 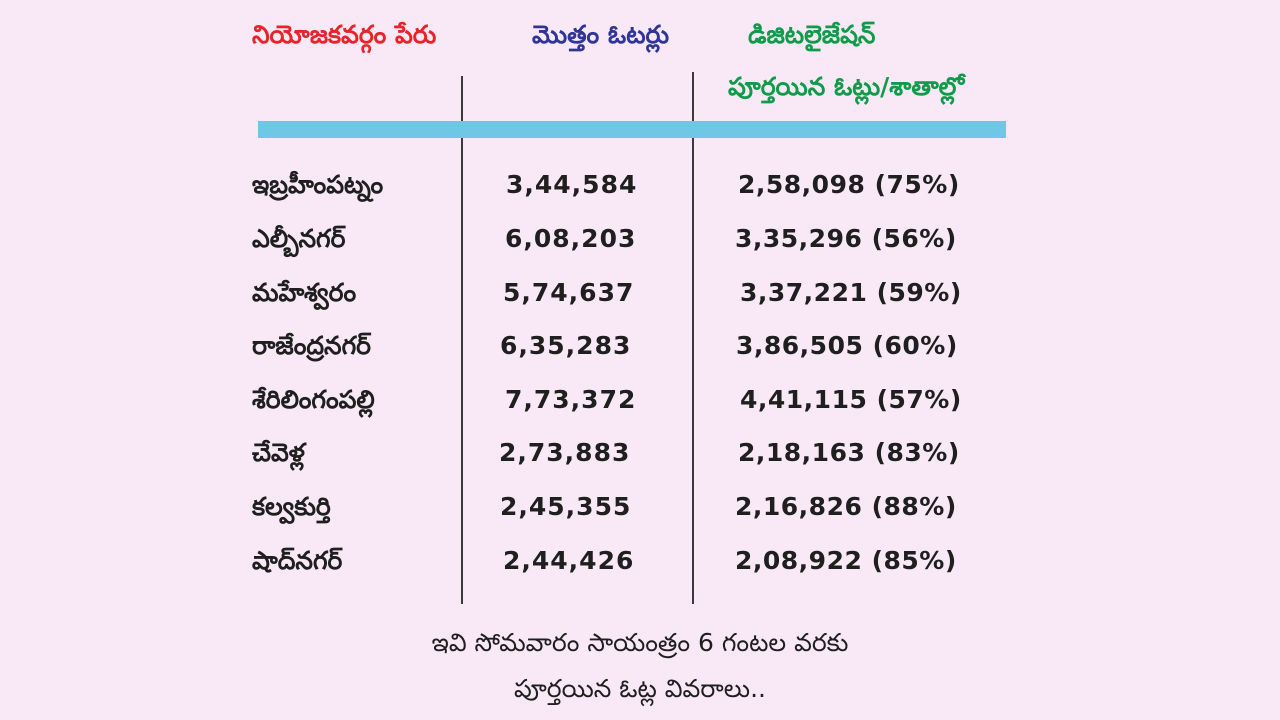 What do you see at coordinates (640, 514) in the screenshot?
I see `table-row: కల్వకుర్తి 2,45,355 2,16,826 (88%)` at bounding box center [640, 514].